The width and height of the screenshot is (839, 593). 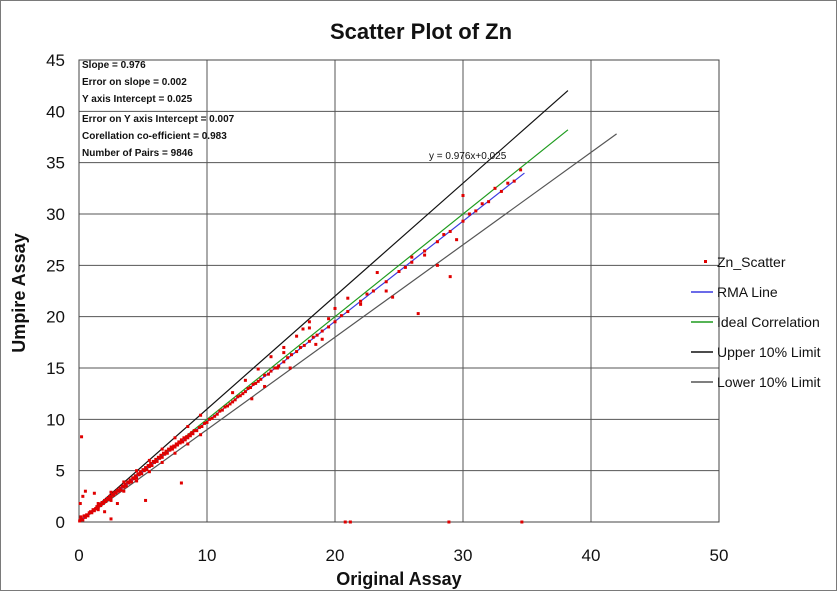 I want to click on stat-correlation: Corellation co-efficient = 0.983, so click(x=154, y=136).